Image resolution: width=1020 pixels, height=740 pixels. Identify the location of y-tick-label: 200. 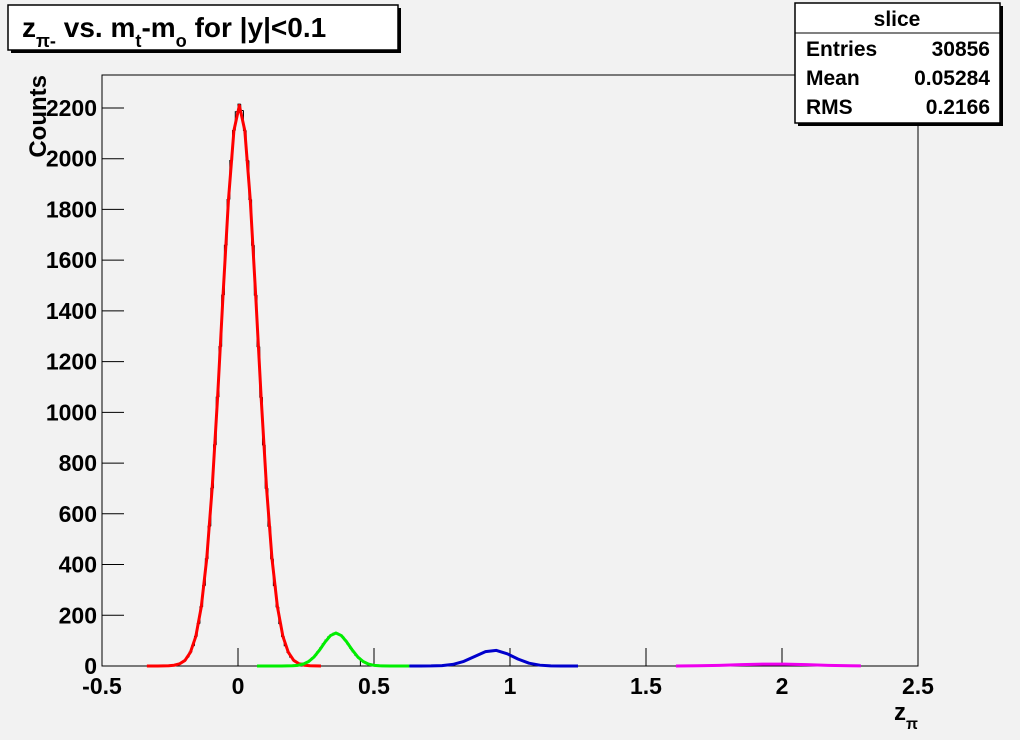
(78, 615).